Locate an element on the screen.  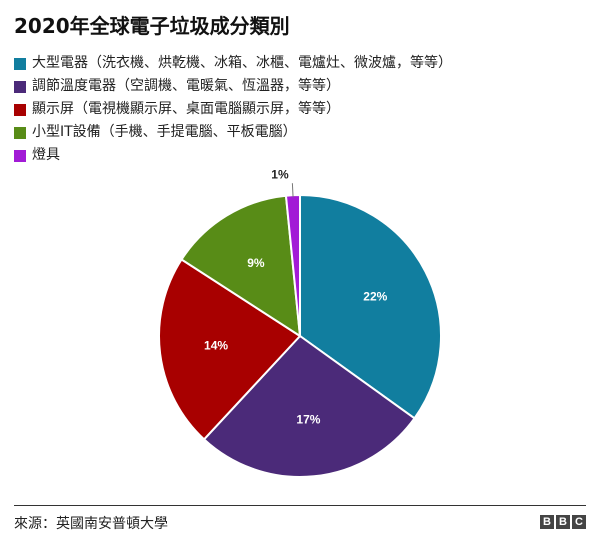
legend-label: 燈具 is located at coordinates (46, 155).